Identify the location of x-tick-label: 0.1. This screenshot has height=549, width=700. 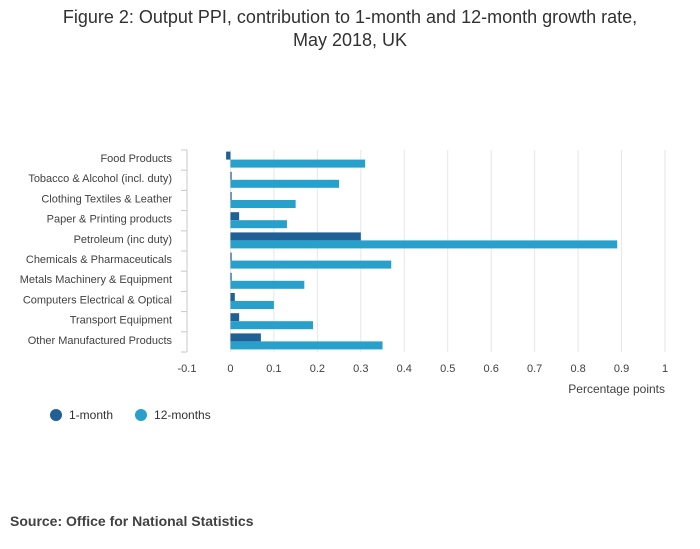
(273, 369).